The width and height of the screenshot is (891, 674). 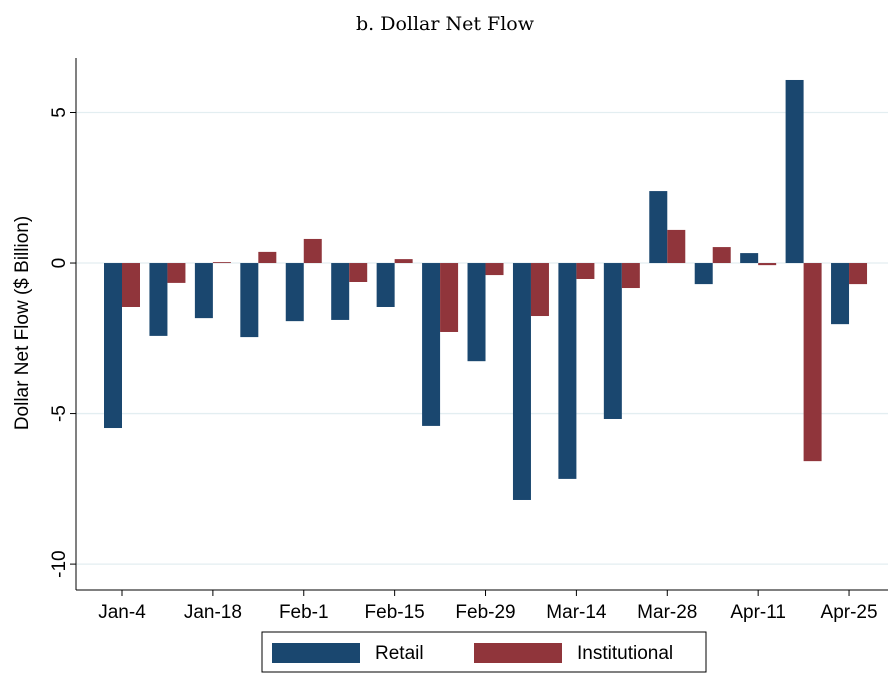 What do you see at coordinates (395, 612) in the screenshot?
I see `x-tick-label: Feb-15` at bounding box center [395, 612].